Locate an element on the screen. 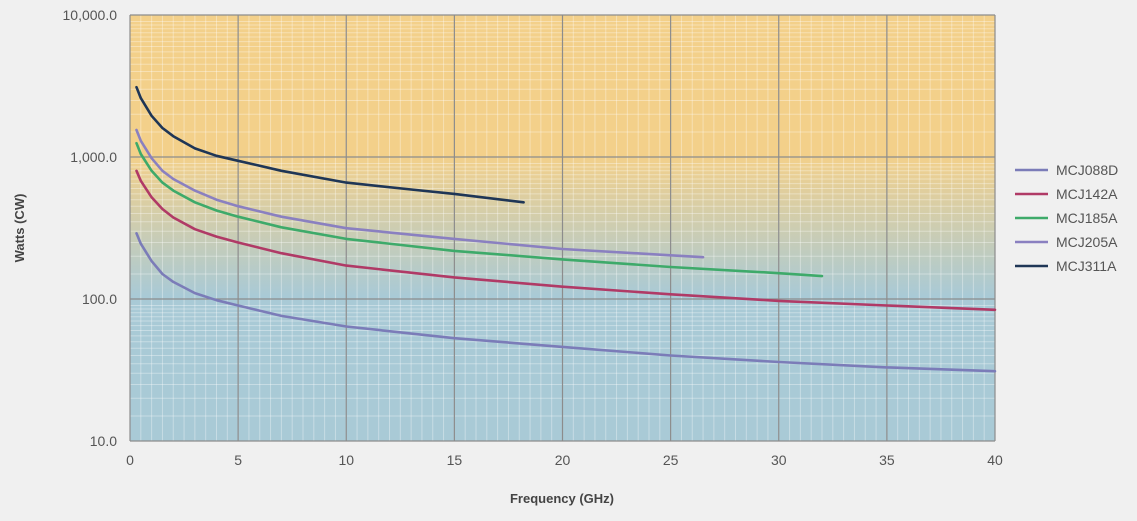 This screenshot has width=1137, height=521. legend-item-mcj088d: MCJ088D is located at coordinates (1066, 170).